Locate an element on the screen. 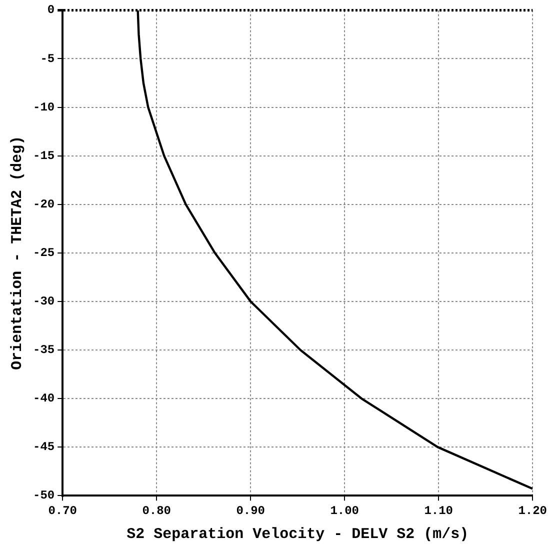  y-tick-label: -25 is located at coordinates (43, 253).